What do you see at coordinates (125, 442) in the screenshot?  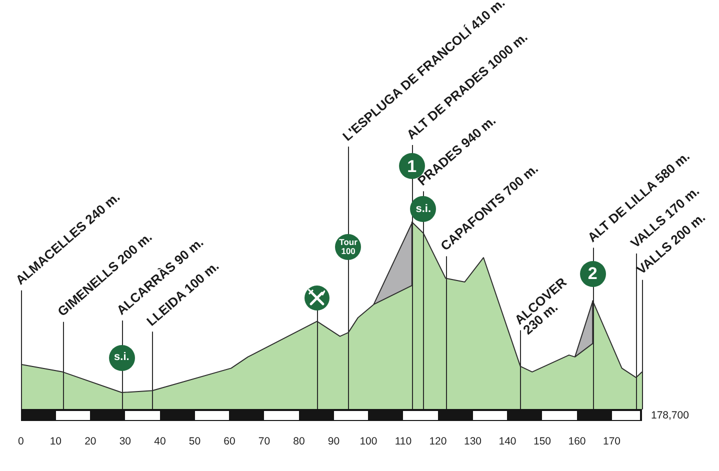 I see `x-tick-label: 30` at bounding box center [125, 442].